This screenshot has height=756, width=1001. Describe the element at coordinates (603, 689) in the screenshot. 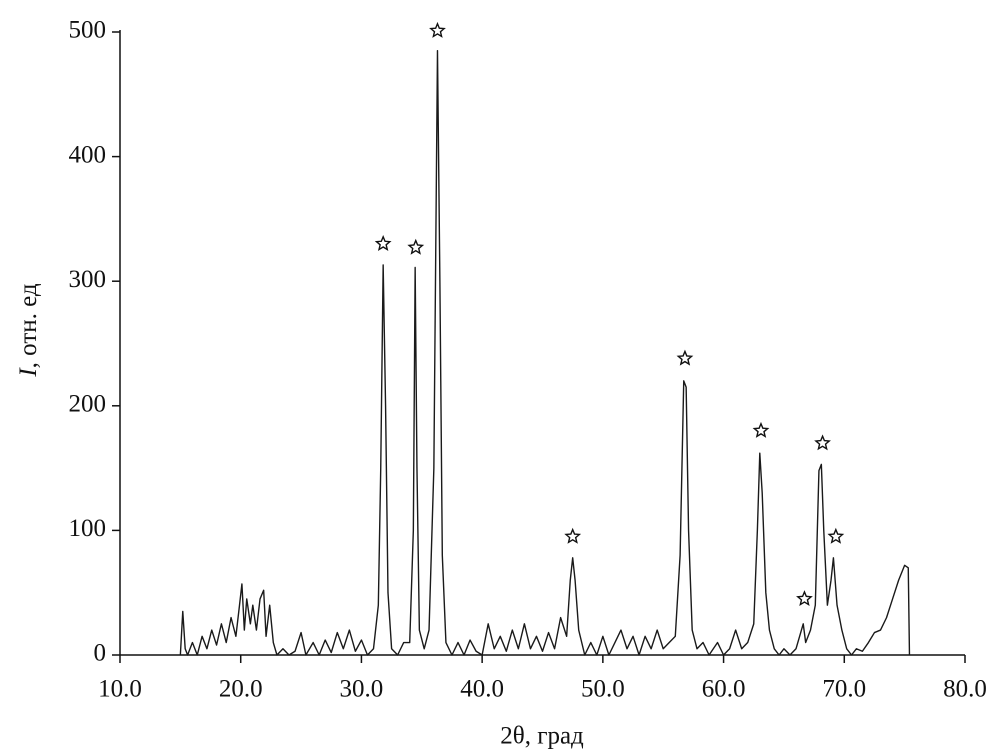

I see `x-tick-label: 50.0` at that location.